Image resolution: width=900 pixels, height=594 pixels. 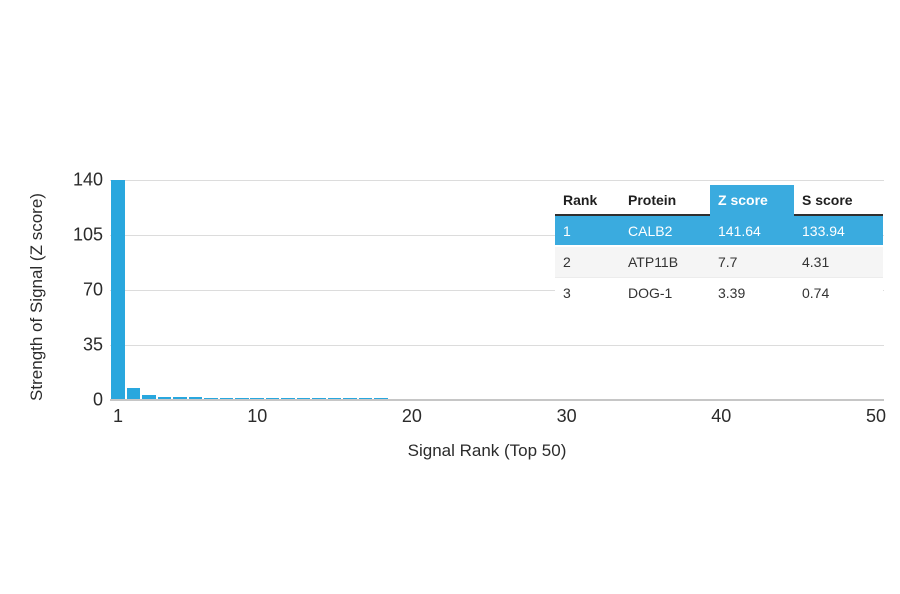 What do you see at coordinates (816, 292) in the screenshot?
I see `cell-s-score: 0.74` at bounding box center [816, 292].